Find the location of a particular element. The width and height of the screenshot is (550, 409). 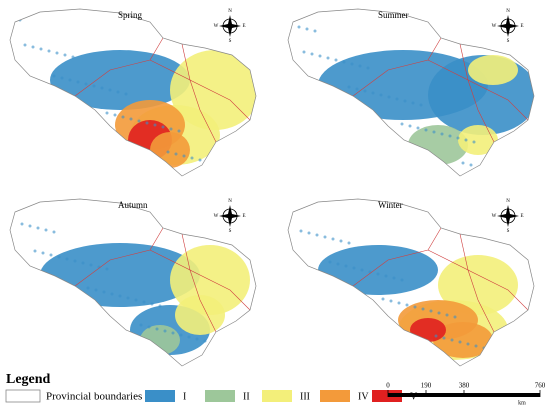

legend-label: IV is located at coordinates (363, 396).